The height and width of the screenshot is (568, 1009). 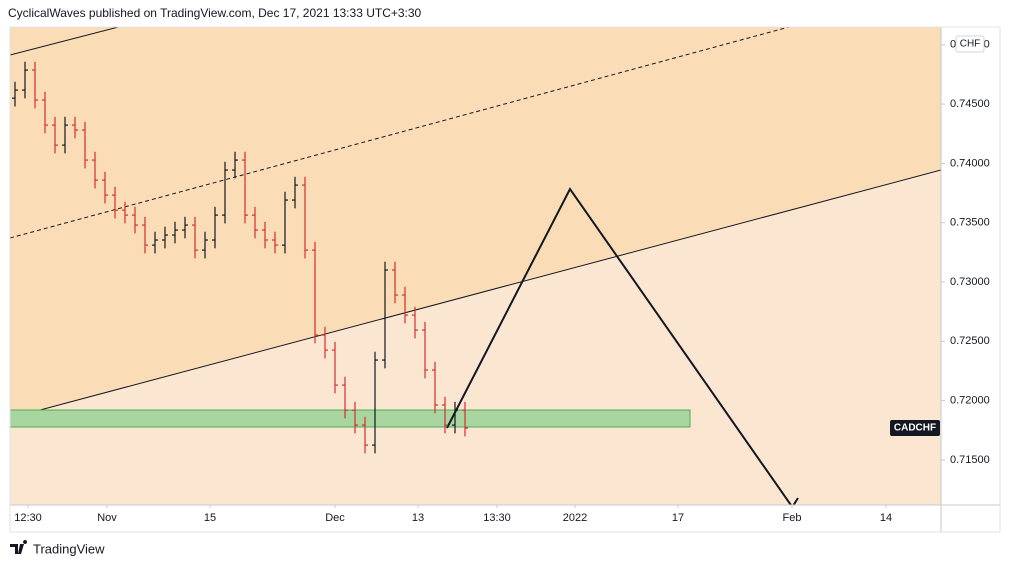 I want to click on support-zone, so click(x=350, y=418).